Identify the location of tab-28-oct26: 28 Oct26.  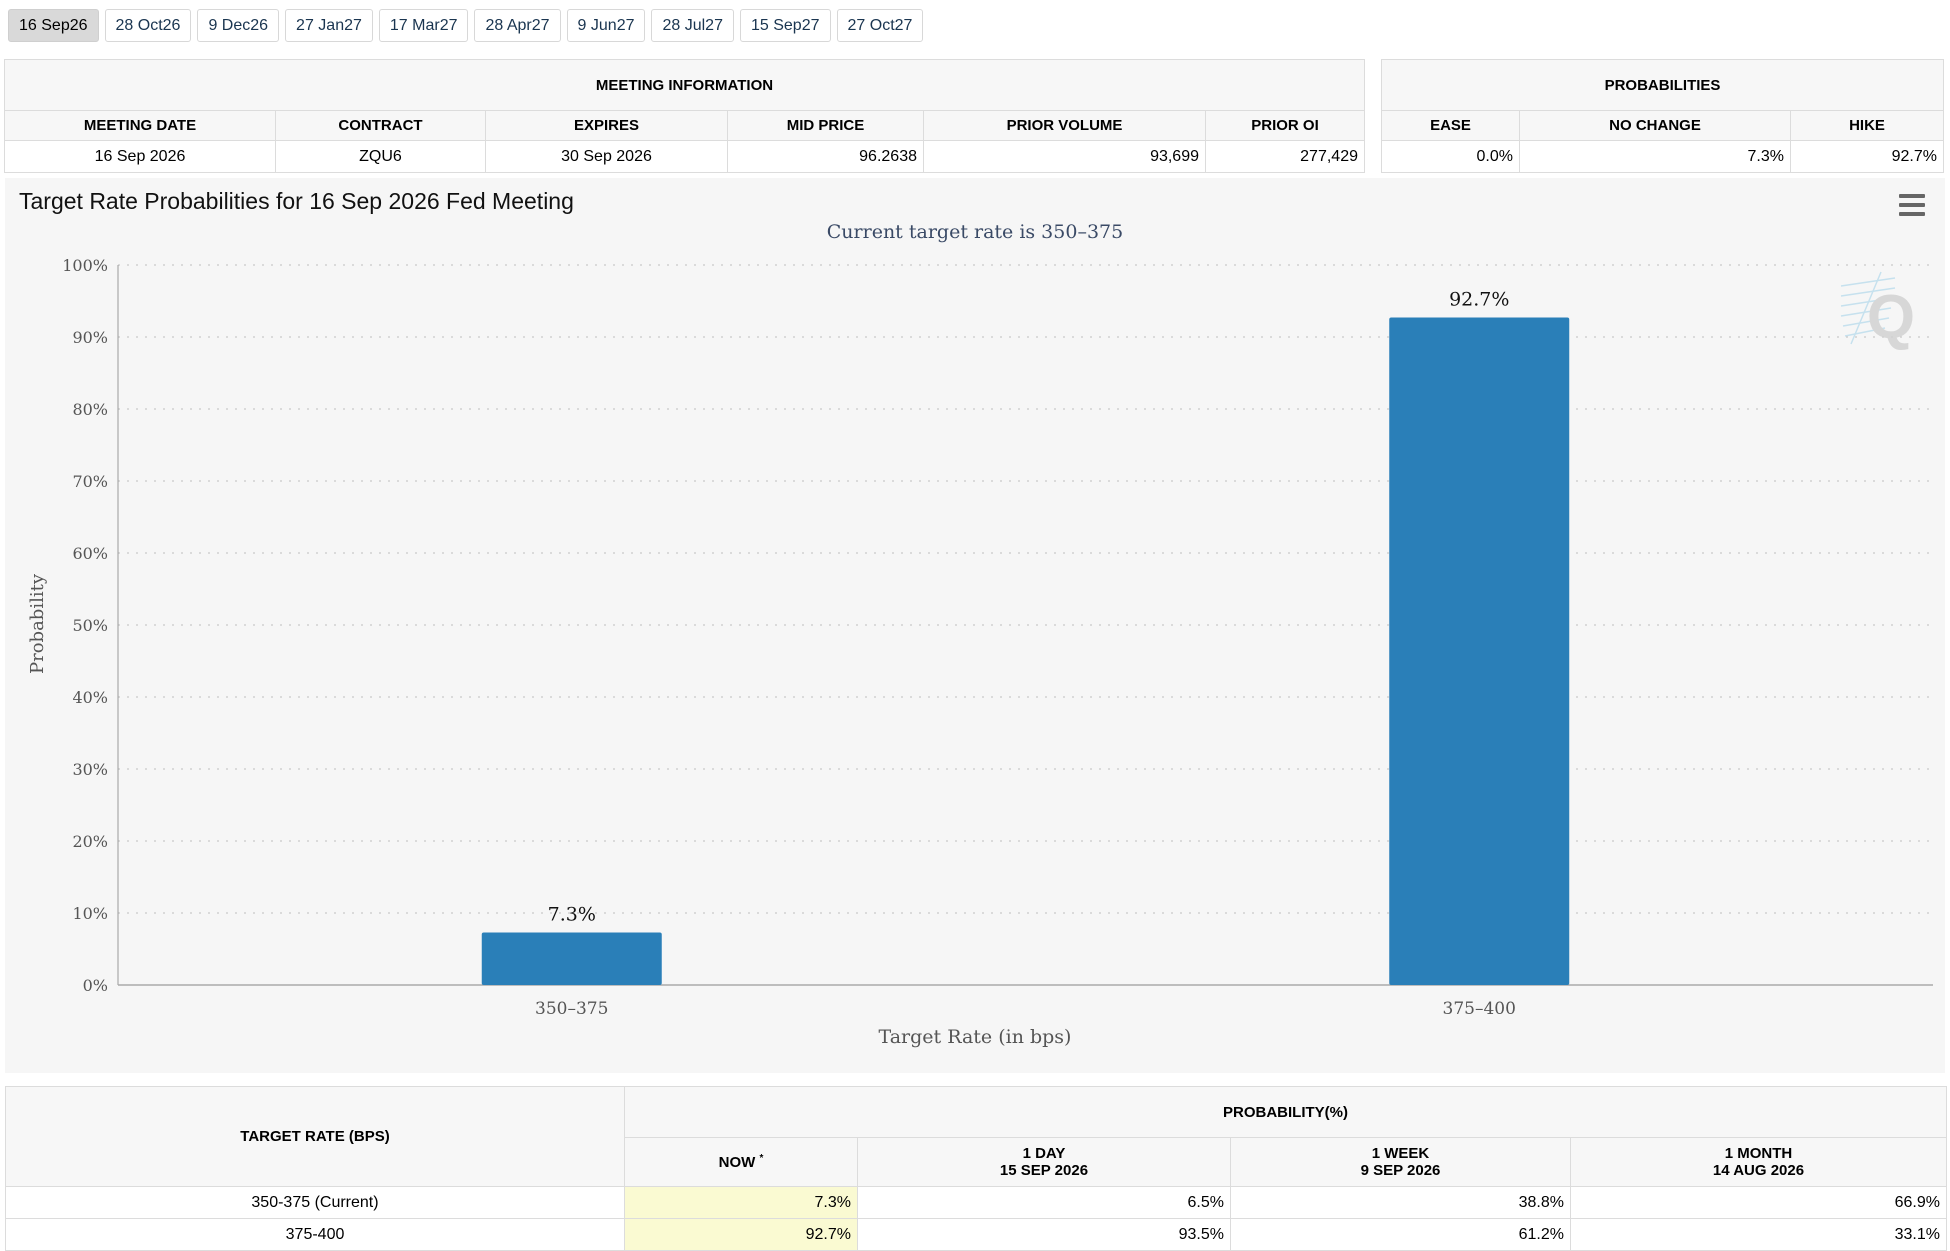
(148, 25).